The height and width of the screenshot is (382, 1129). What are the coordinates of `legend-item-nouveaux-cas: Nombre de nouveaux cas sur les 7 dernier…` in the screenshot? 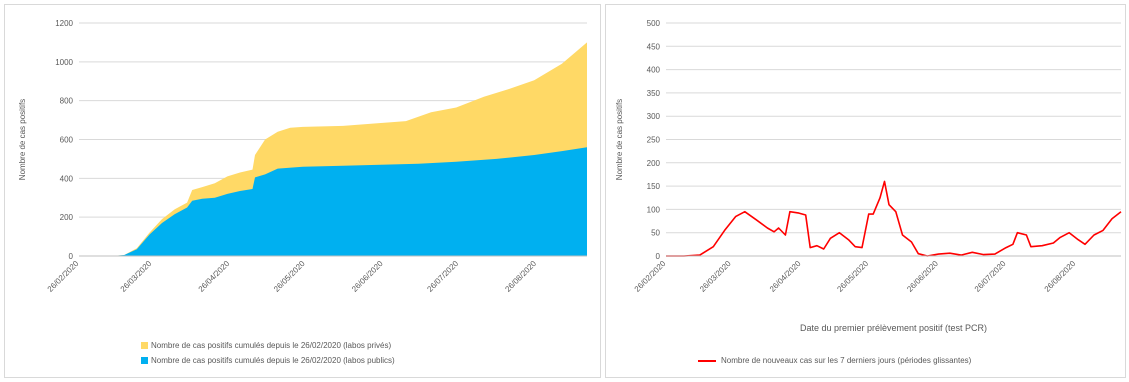 It's located at (834, 360).